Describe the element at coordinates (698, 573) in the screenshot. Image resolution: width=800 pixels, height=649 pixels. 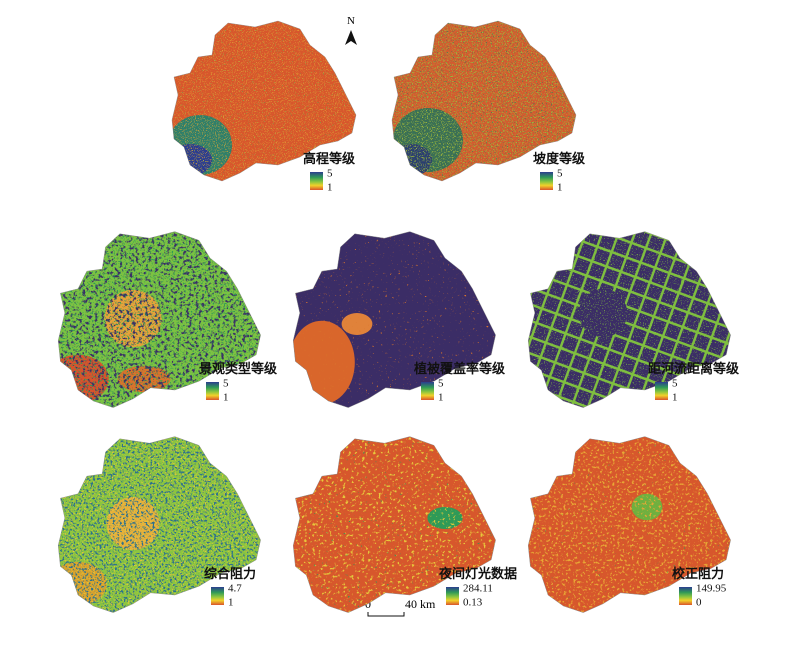
I see `panel-title: 校正阻力` at that location.